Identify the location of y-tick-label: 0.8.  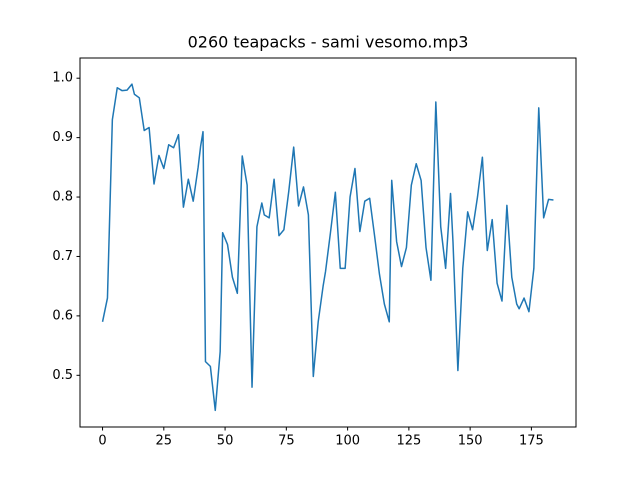
(62, 197).